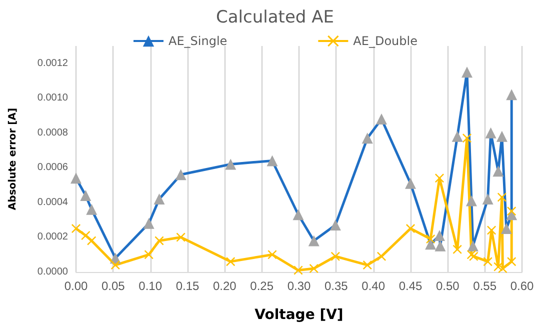 This screenshot has width=550, height=336. I want to click on x-tick-label: 0.30, so click(299, 286).